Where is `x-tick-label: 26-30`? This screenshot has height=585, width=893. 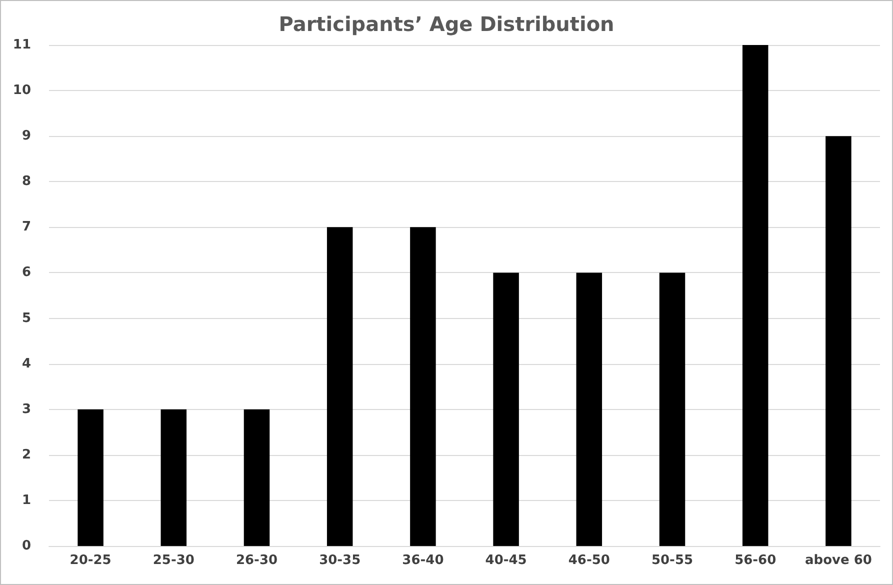
x-tick-label: 26-30 is located at coordinates (257, 560).